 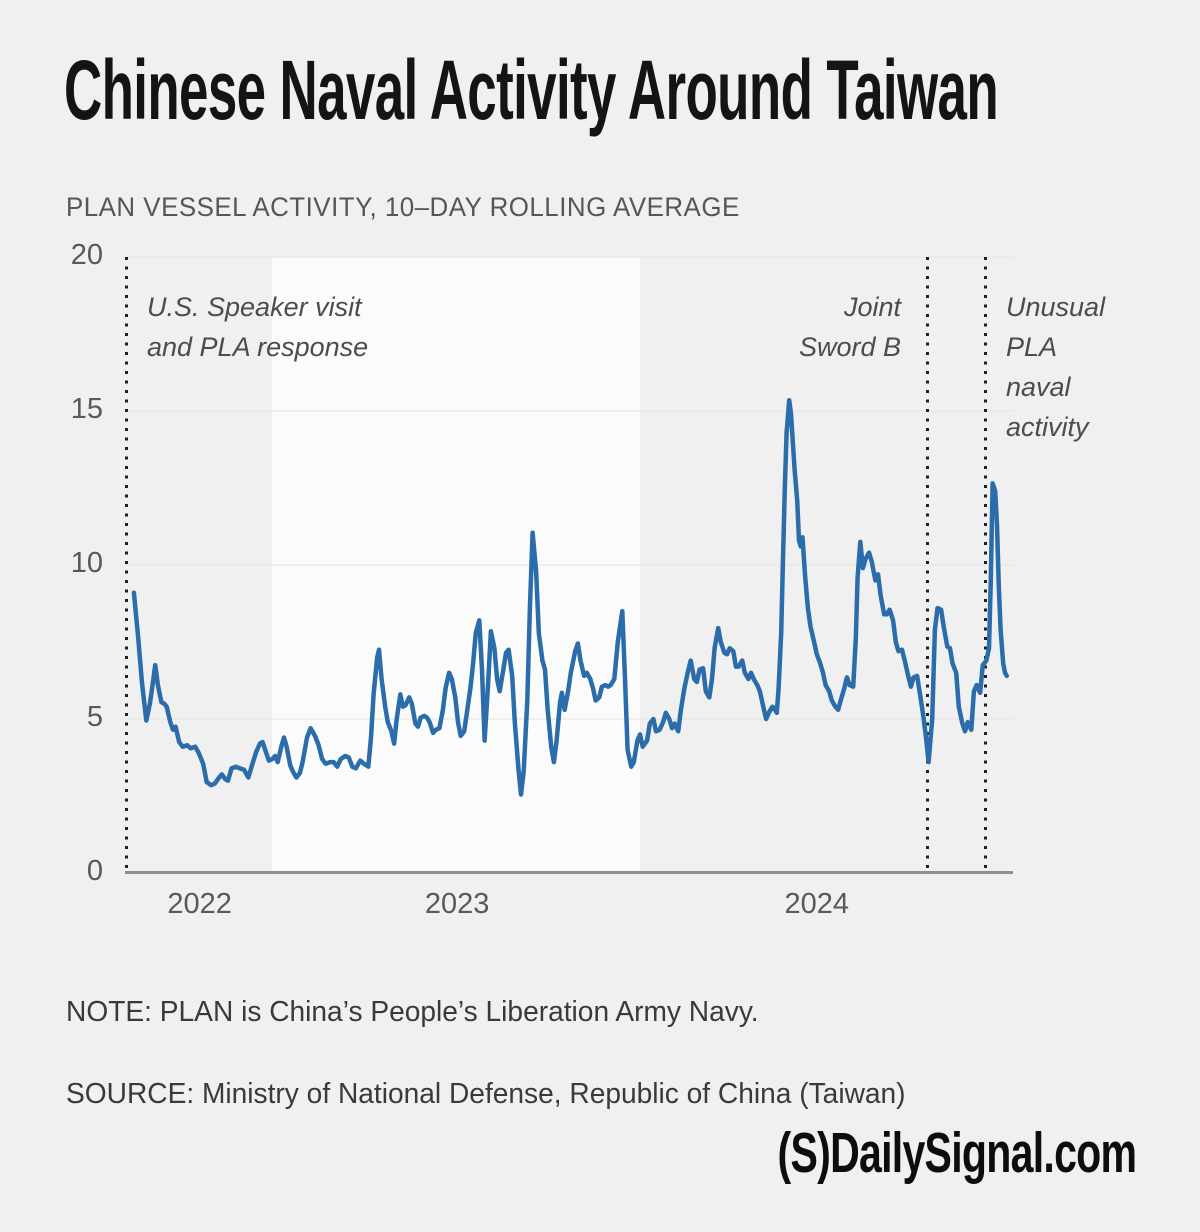 What do you see at coordinates (569, 908) in the screenshot?
I see `x-axis-labels: 2022 2023 2024` at bounding box center [569, 908].